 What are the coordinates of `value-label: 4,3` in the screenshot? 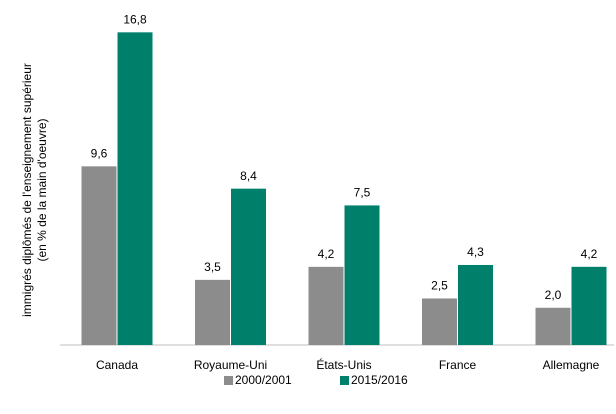 It's located at (475, 252).